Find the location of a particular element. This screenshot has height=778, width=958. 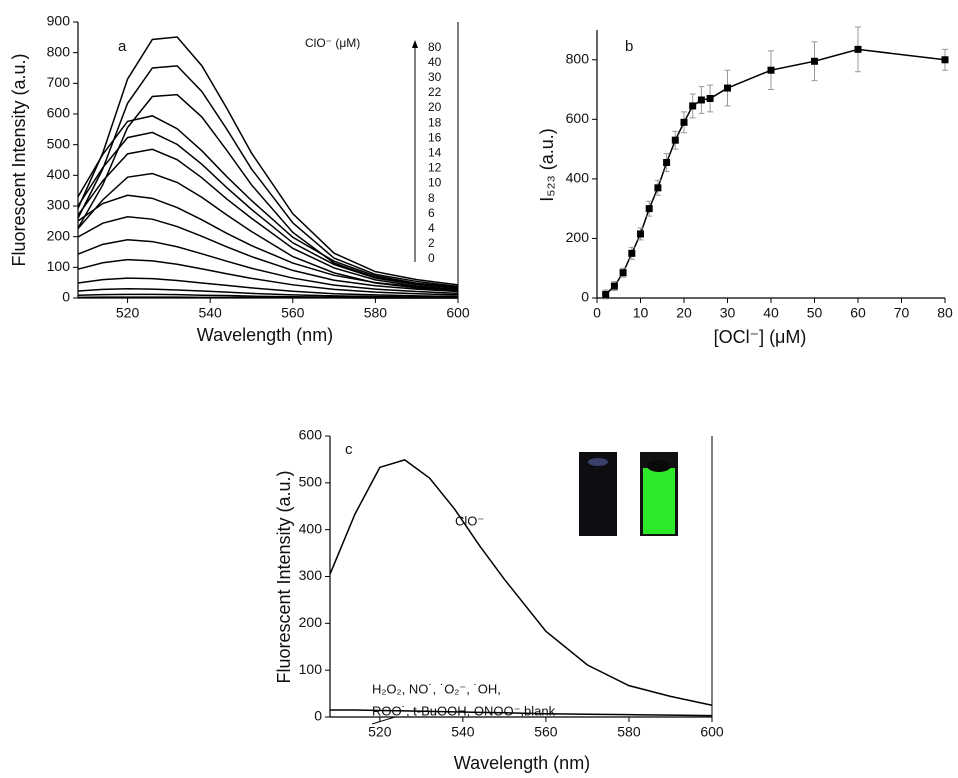

series-label: 30 is located at coordinates (435, 77).